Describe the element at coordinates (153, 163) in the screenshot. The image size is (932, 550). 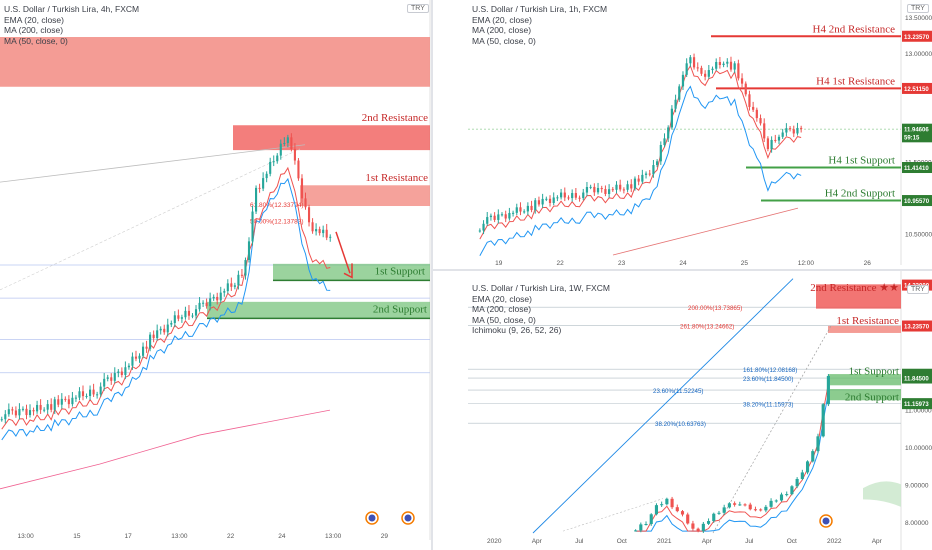
I see `left-trend-line` at that location.